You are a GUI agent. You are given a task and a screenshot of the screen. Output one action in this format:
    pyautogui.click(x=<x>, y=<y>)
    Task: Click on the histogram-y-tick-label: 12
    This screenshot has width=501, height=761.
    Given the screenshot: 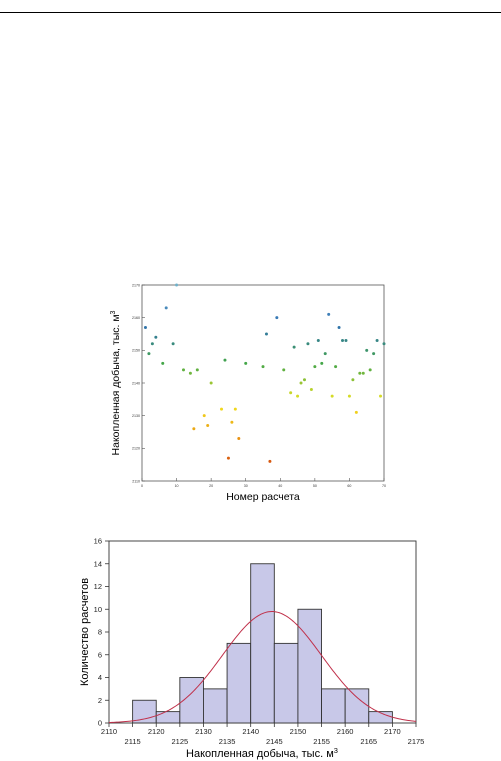 What is the action you would take?
    pyautogui.click(x=98, y=586)
    